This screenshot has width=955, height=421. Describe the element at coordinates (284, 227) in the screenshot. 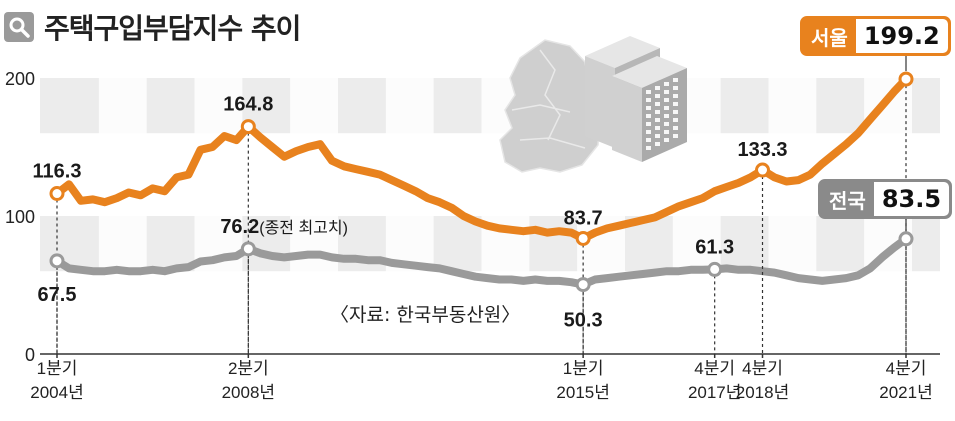

I see `national-data-label: 76.2(종전 최고치)` at that location.